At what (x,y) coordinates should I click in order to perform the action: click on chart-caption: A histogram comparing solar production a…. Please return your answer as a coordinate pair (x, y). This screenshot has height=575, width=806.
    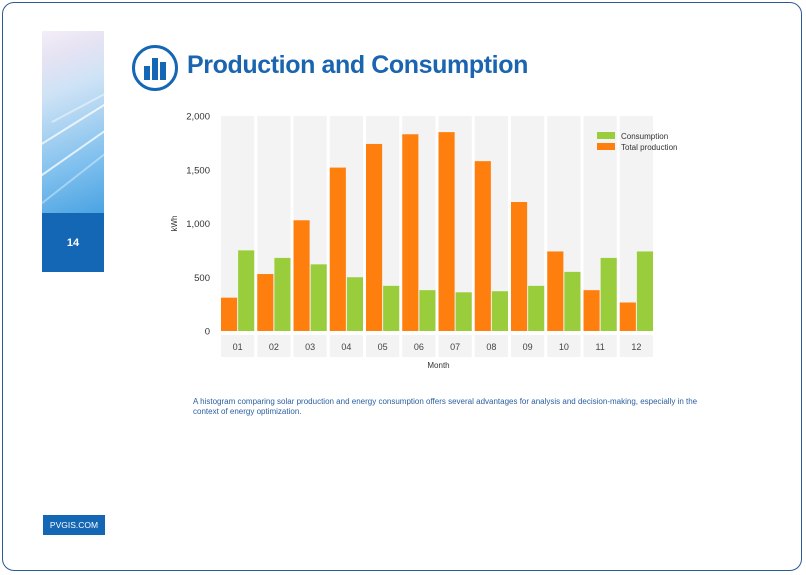
    Looking at the image, I should click on (445, 406).